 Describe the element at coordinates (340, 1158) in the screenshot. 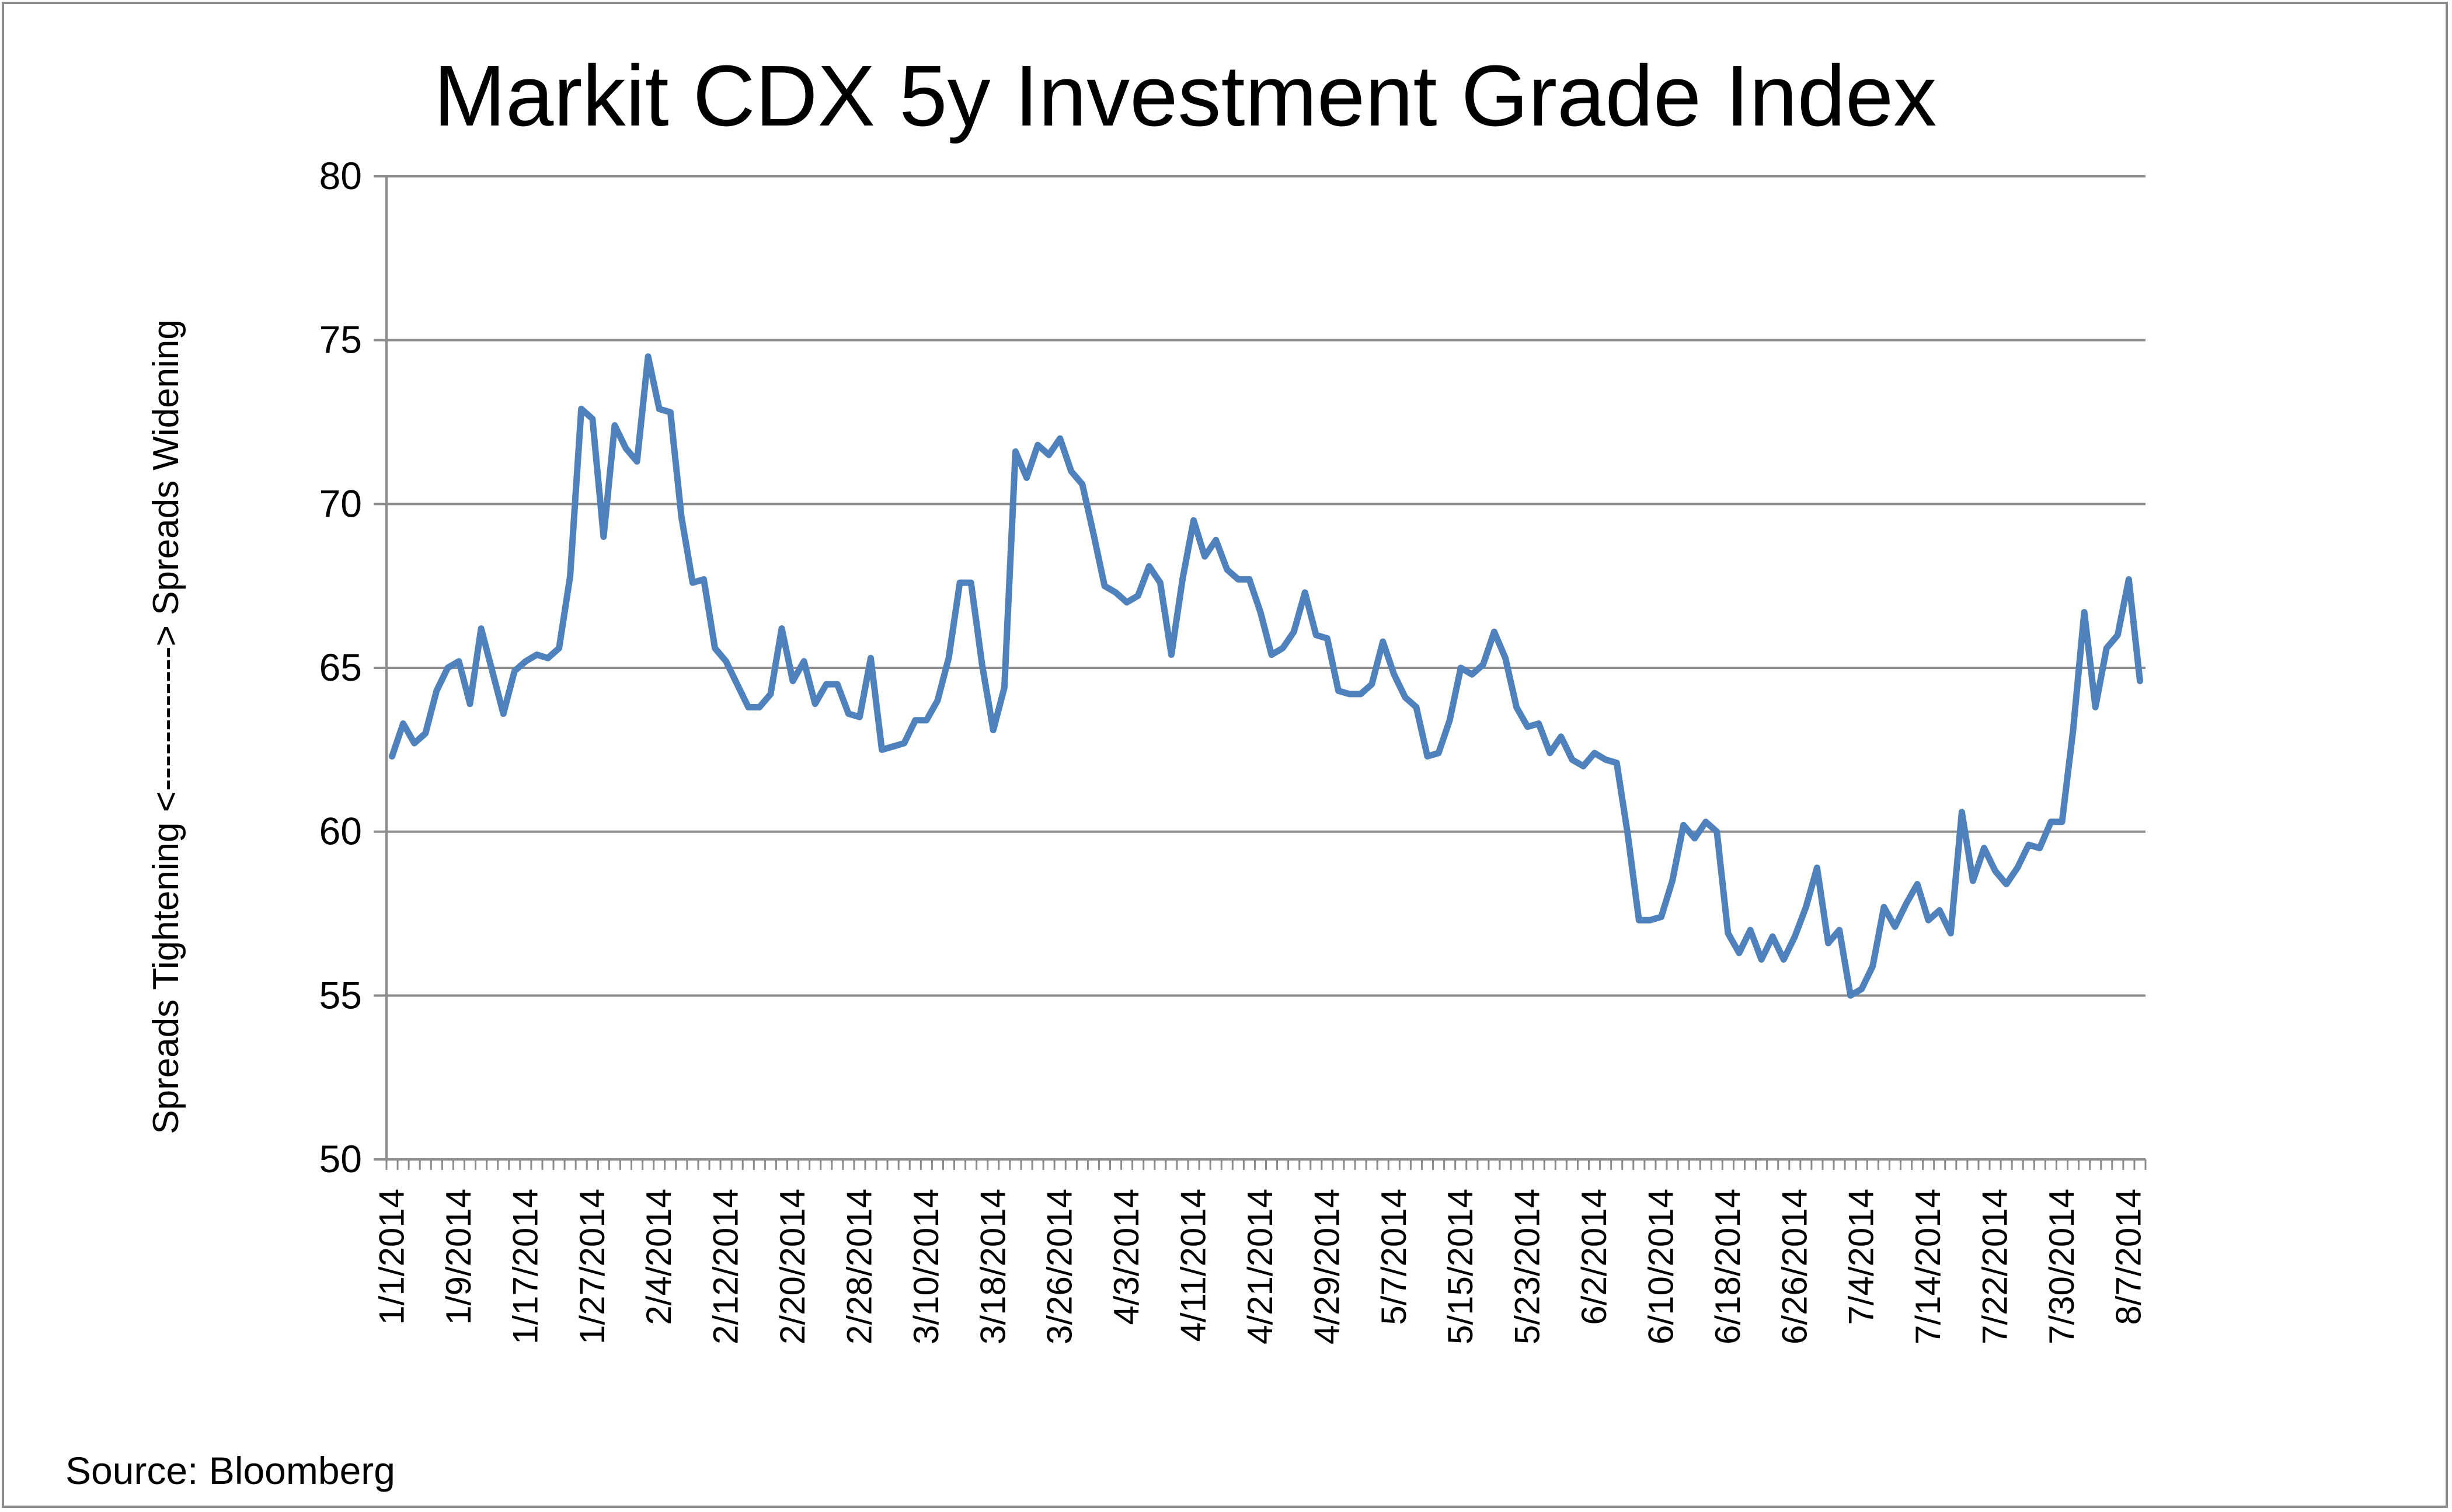

I see `y-tick-label: 50` at that location.